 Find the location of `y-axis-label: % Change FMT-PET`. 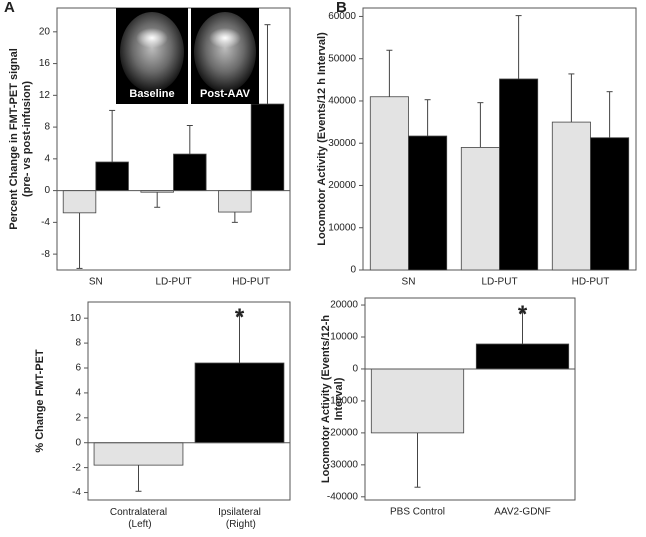

y-axis-label: % Change FMT-PET is located at coordinates (40, 401).